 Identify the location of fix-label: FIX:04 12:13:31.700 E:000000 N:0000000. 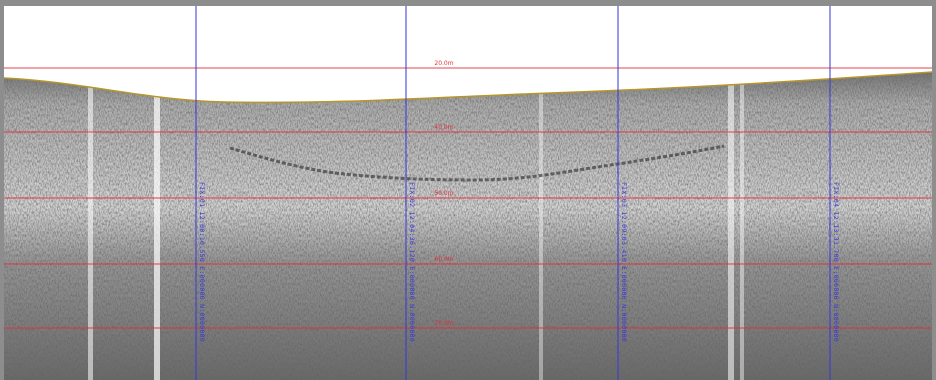
(836, 262).